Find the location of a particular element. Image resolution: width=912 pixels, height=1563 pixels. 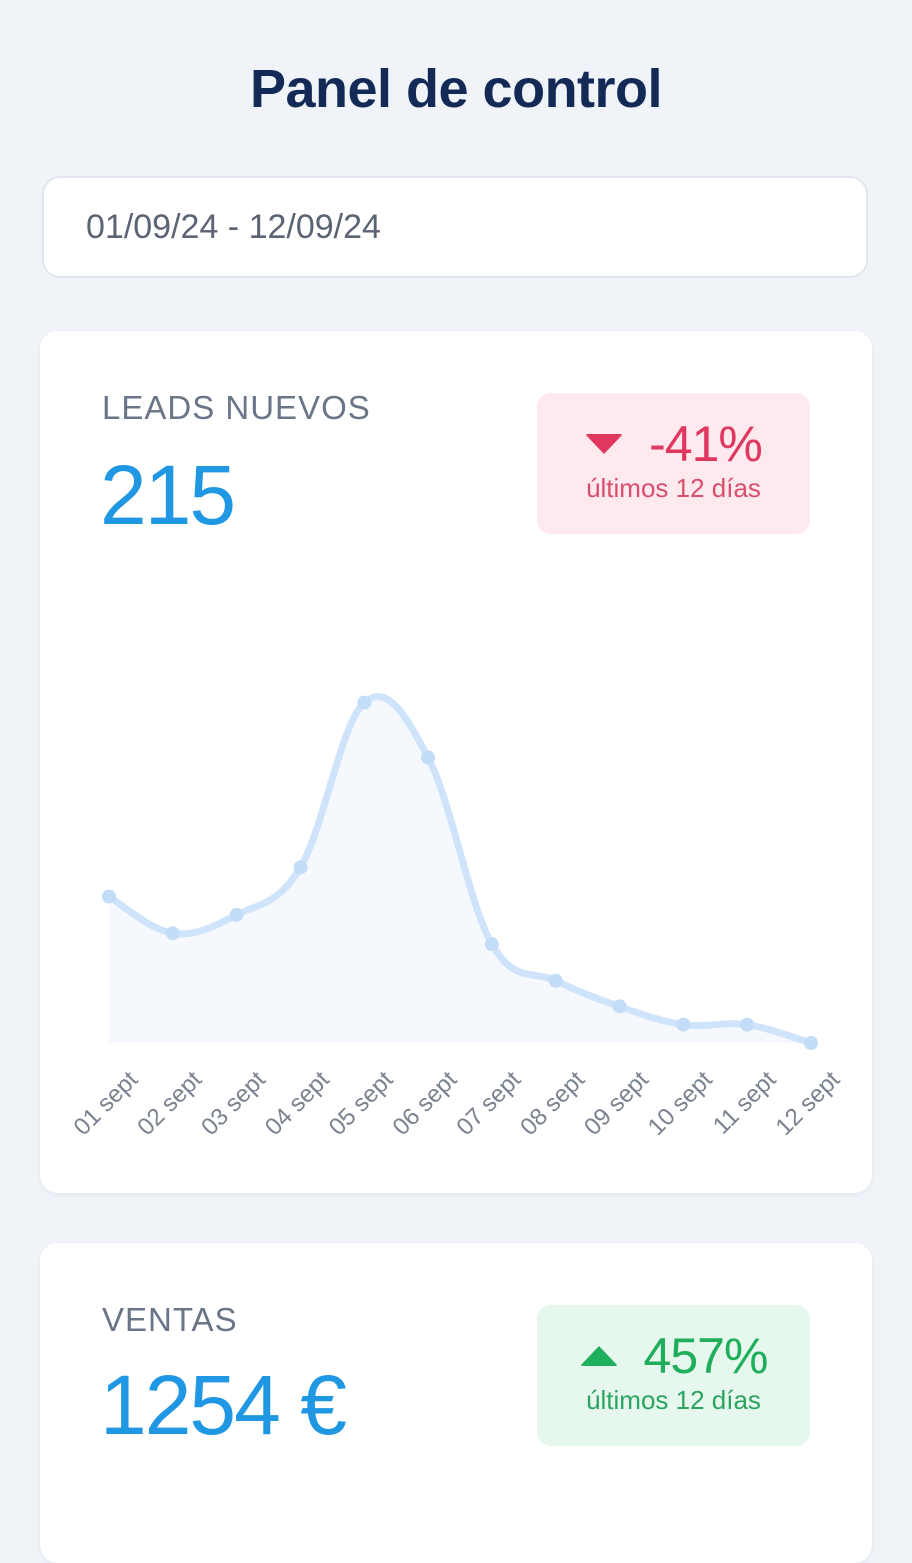

leads-change-badge: -41% últimos 12 días is located at coordinates (673, 463).